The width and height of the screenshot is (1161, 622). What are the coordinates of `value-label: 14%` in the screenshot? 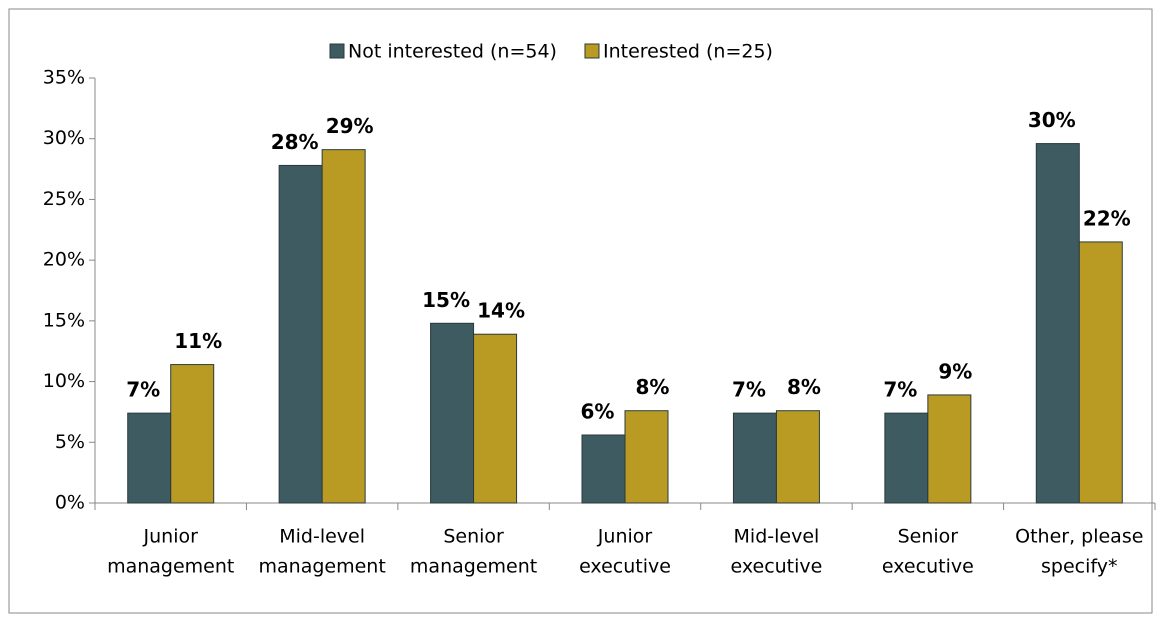 It's located at (501, 311).